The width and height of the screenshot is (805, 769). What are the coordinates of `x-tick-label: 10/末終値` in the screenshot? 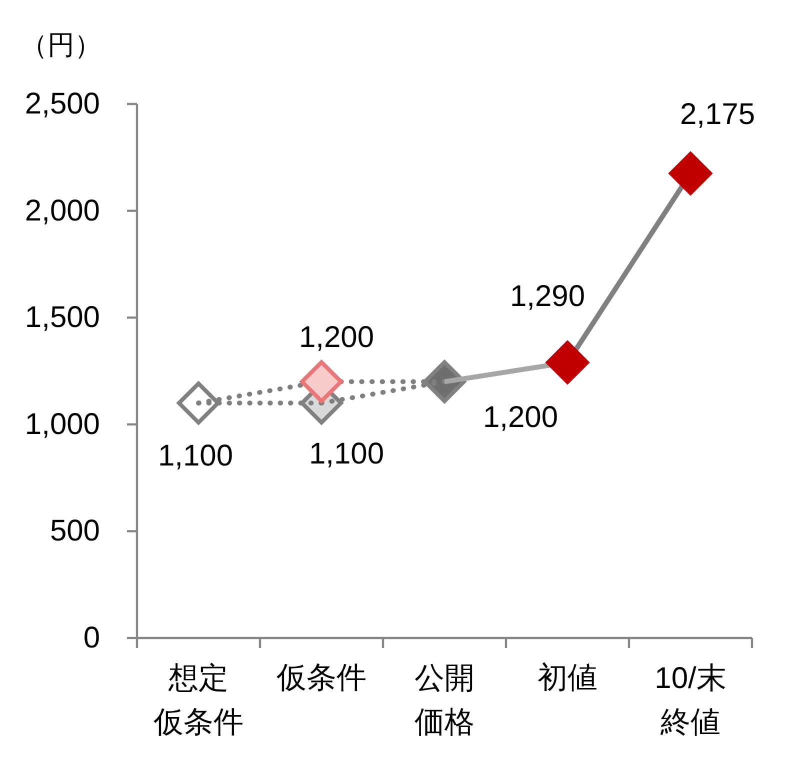 It's located at (690, 700).